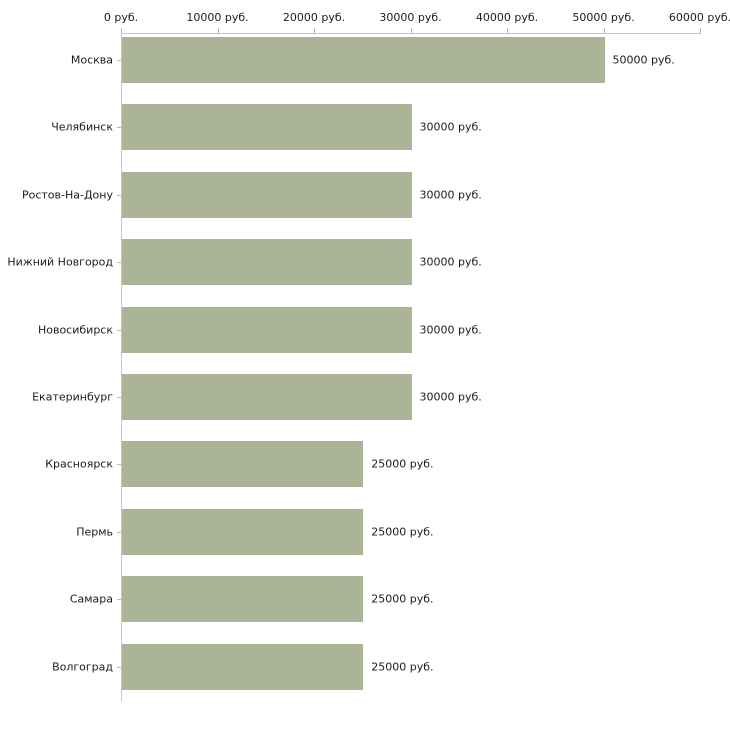  Describe the element at coordinates (507, 17) in the screenshot. I see `x-axis-tick-label: 40000 руб.` at that location.